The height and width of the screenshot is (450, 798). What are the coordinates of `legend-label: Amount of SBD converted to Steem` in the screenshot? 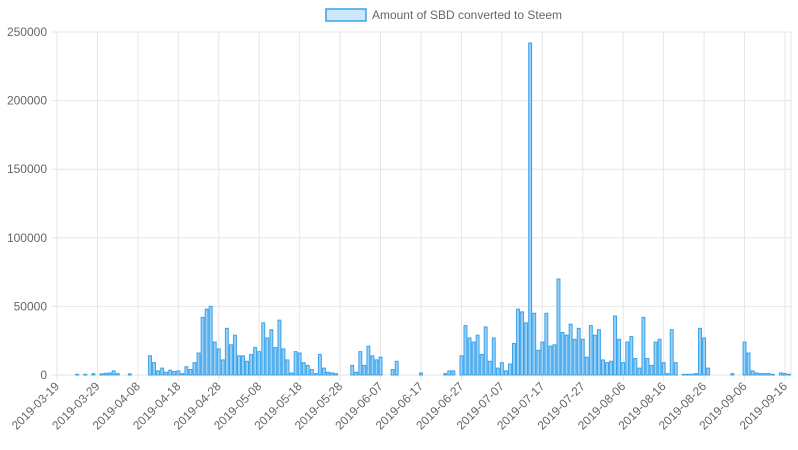 It's located at (467, 15).